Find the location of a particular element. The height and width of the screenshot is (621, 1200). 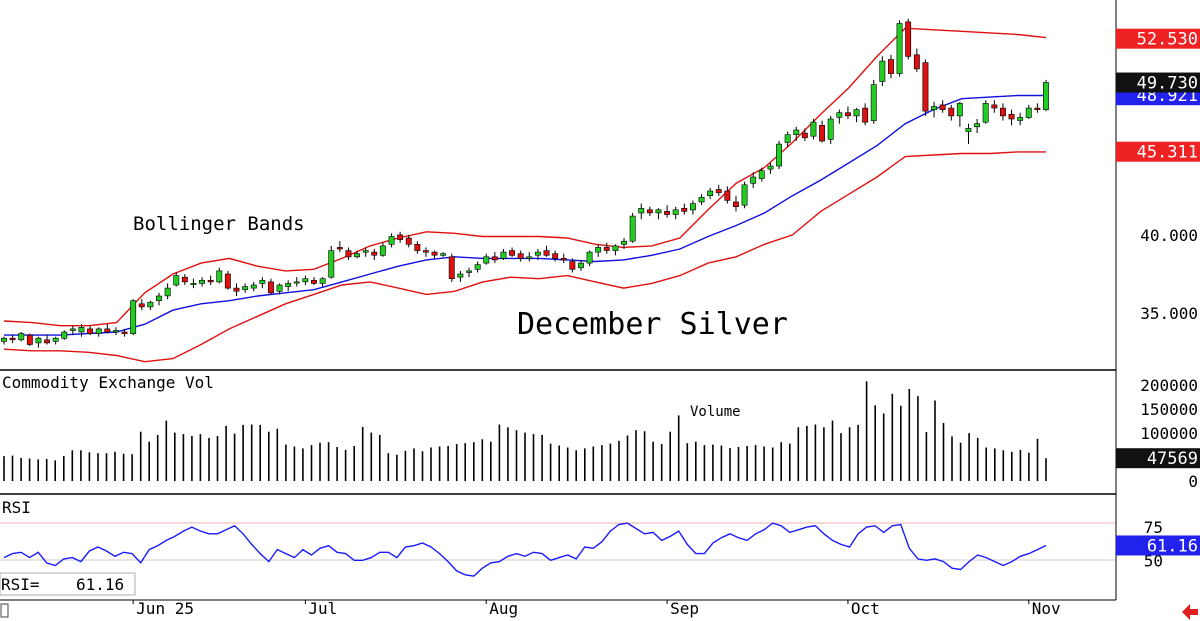

volume-tick-label: 200000 is located at coordinates (1169, 385).